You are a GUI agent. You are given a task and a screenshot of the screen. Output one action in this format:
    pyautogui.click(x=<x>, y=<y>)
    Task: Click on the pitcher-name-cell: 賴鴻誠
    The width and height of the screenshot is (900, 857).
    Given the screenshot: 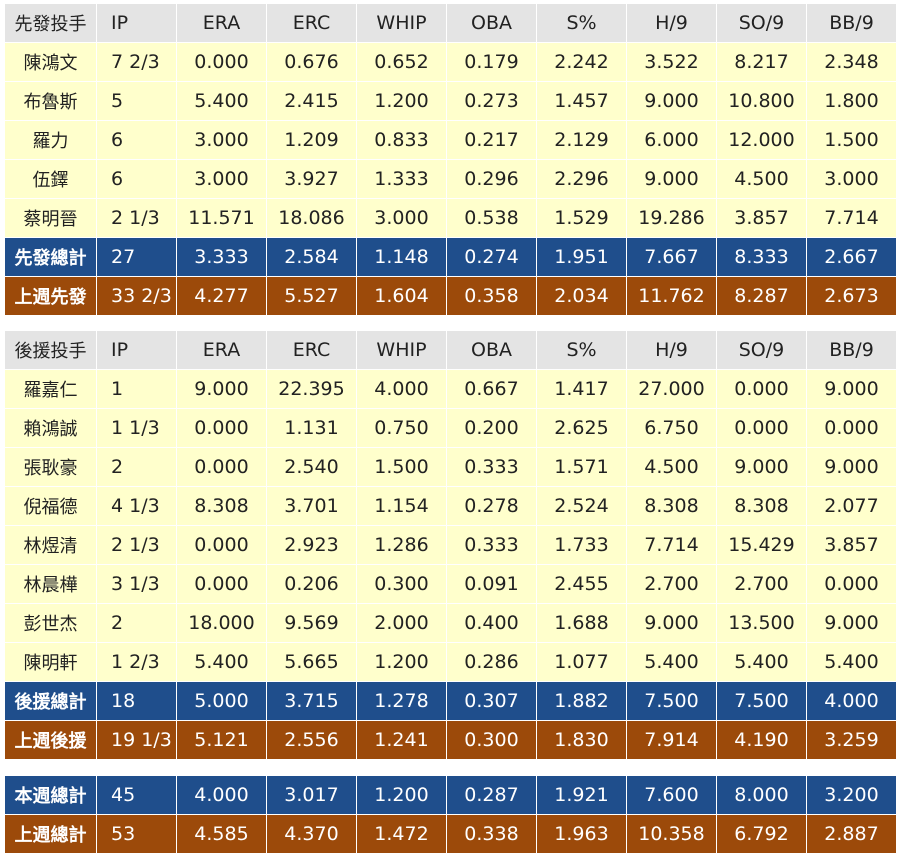 What is the action you would take?
    pyautogui.click(x=50, y=428)
    